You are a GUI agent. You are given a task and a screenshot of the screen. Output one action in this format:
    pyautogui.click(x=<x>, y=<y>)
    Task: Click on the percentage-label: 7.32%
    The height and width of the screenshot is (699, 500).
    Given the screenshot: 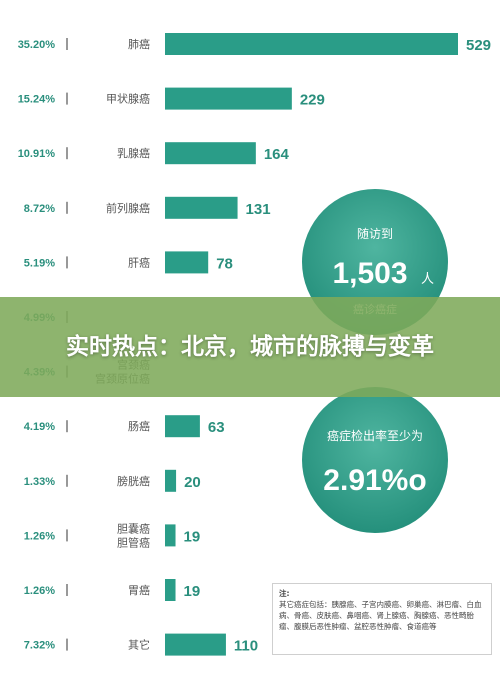 What is the action you would take?
    pyautogui.click(x=39, y=646)
    